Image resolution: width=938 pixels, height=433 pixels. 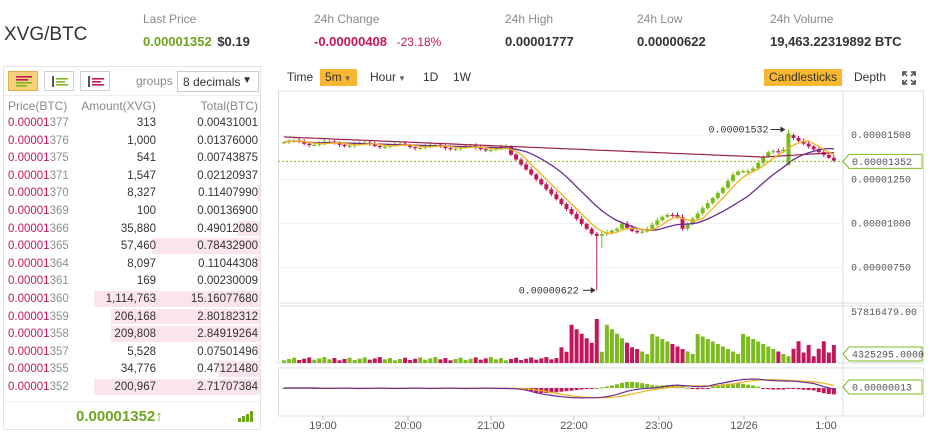 What do you see at coordinates (803, 77) in the screenshot?
I see `candlesticks-button: Candlesticks` at bounding box center [803, 77].